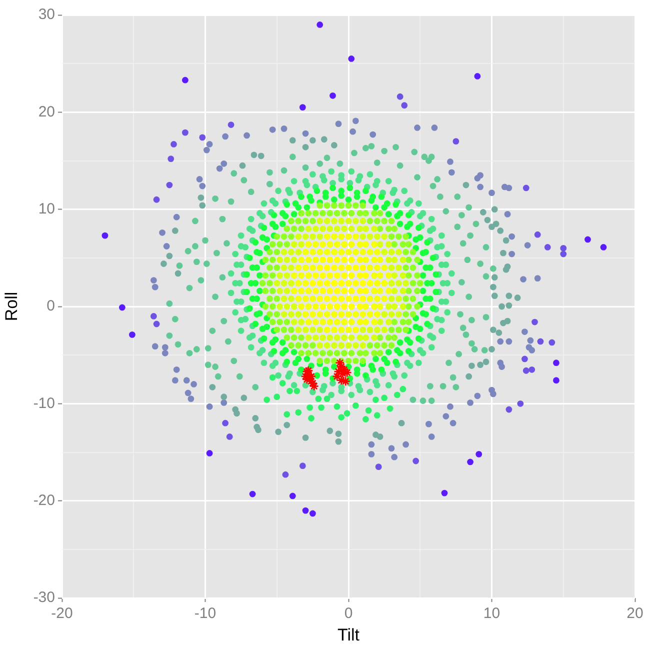  I want to click on y-axis-title: Roll, so click(11, 307).